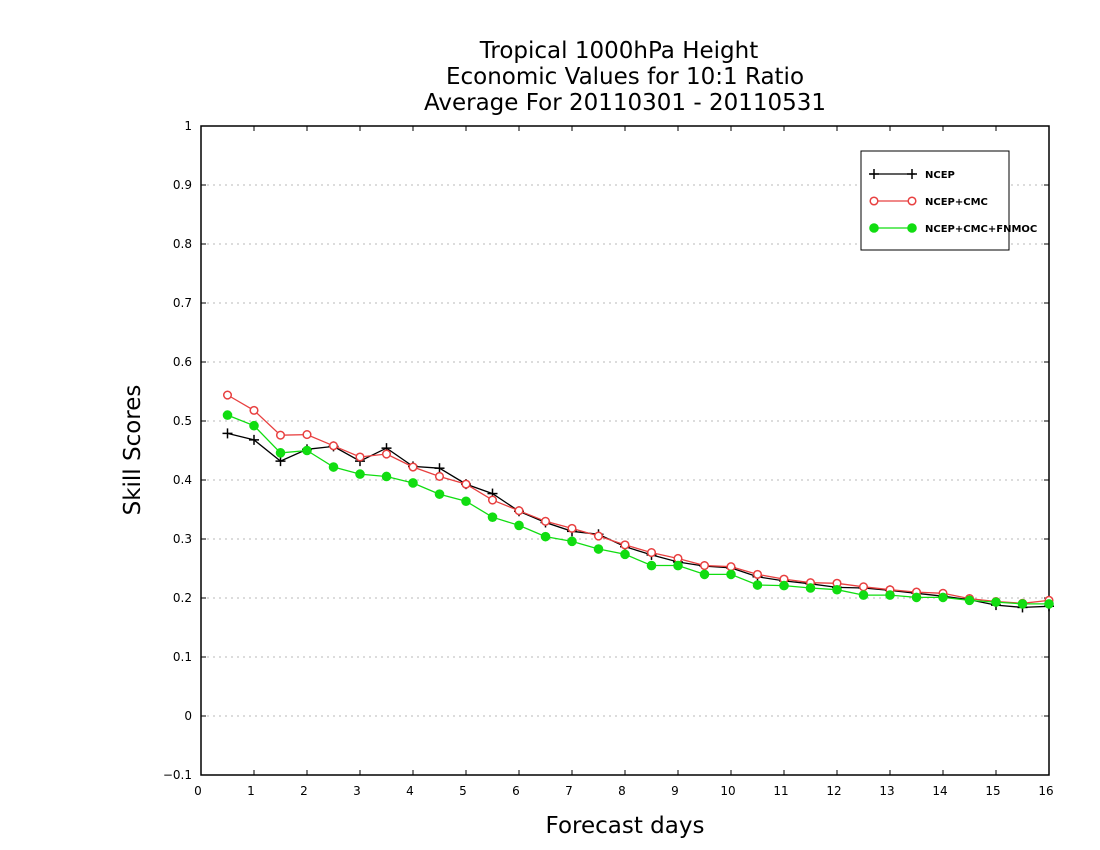 Image resolution: width=1100 pixels, height=850 pixels. What do you see at coordinates (886, 791) in the screenshot?
I see `x-tick-label: 13` at bounding box center [886, 791].